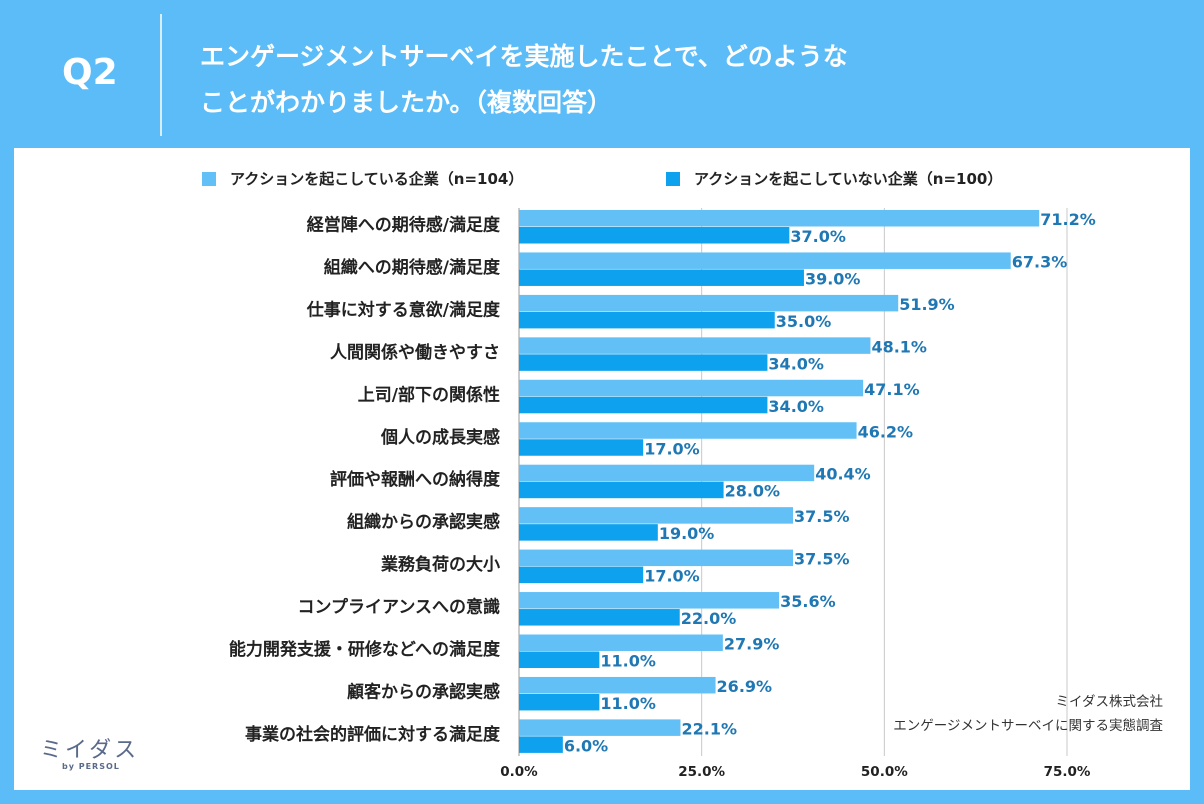 The height and width of the screenshot is (804, 1204). Describe the element at coordinates (1068, 219) in the screenshot. I see `value-label-series1: 71.2%` at that location.